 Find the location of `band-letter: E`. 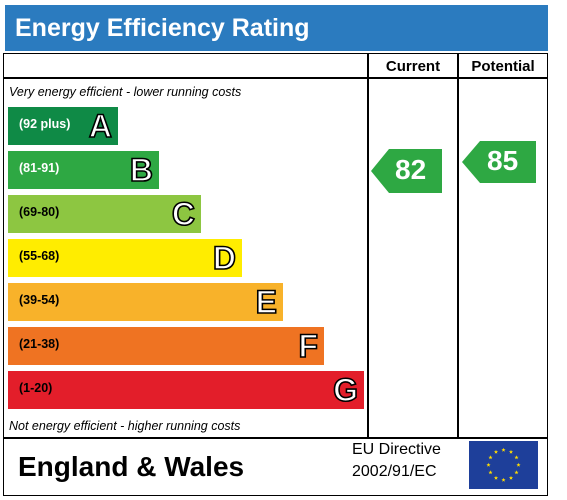

band-letter: E is located at coordinates (266, 302).